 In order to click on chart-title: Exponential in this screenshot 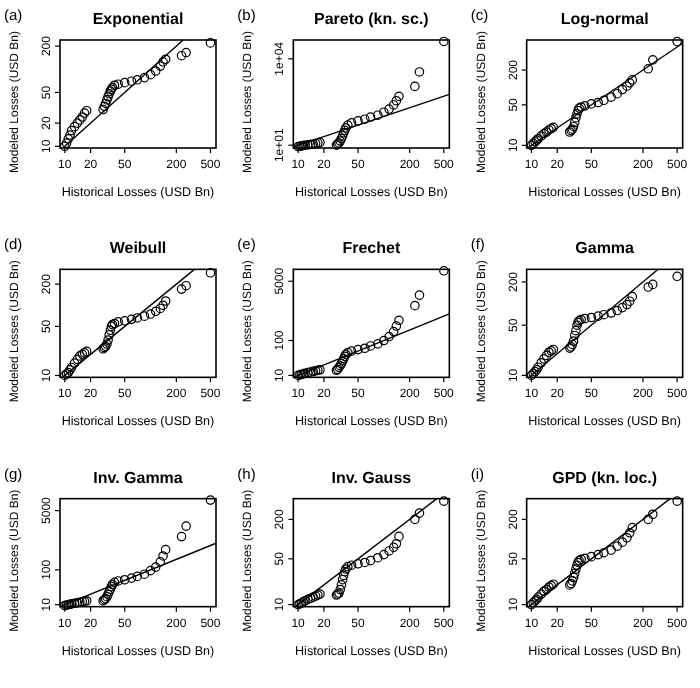, I will do `click(138, 19)`.